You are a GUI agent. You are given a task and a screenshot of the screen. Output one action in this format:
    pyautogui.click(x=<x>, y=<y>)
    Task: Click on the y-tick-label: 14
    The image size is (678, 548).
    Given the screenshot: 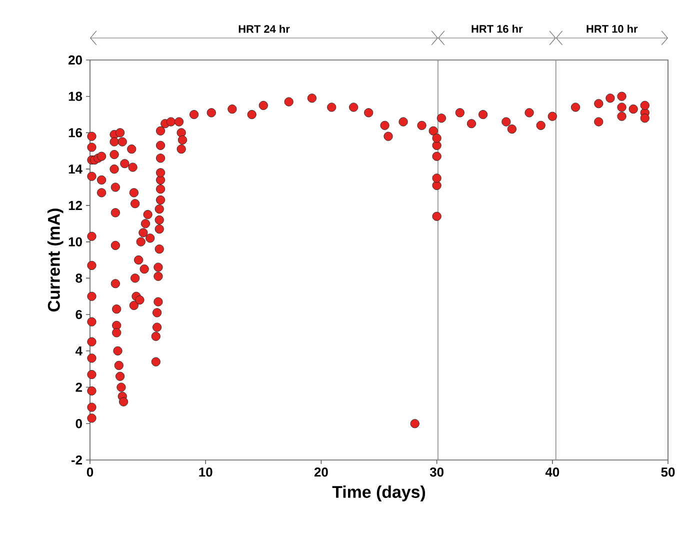 What is the action you would take?
    pyautogui.click(x=75, y=169)
    